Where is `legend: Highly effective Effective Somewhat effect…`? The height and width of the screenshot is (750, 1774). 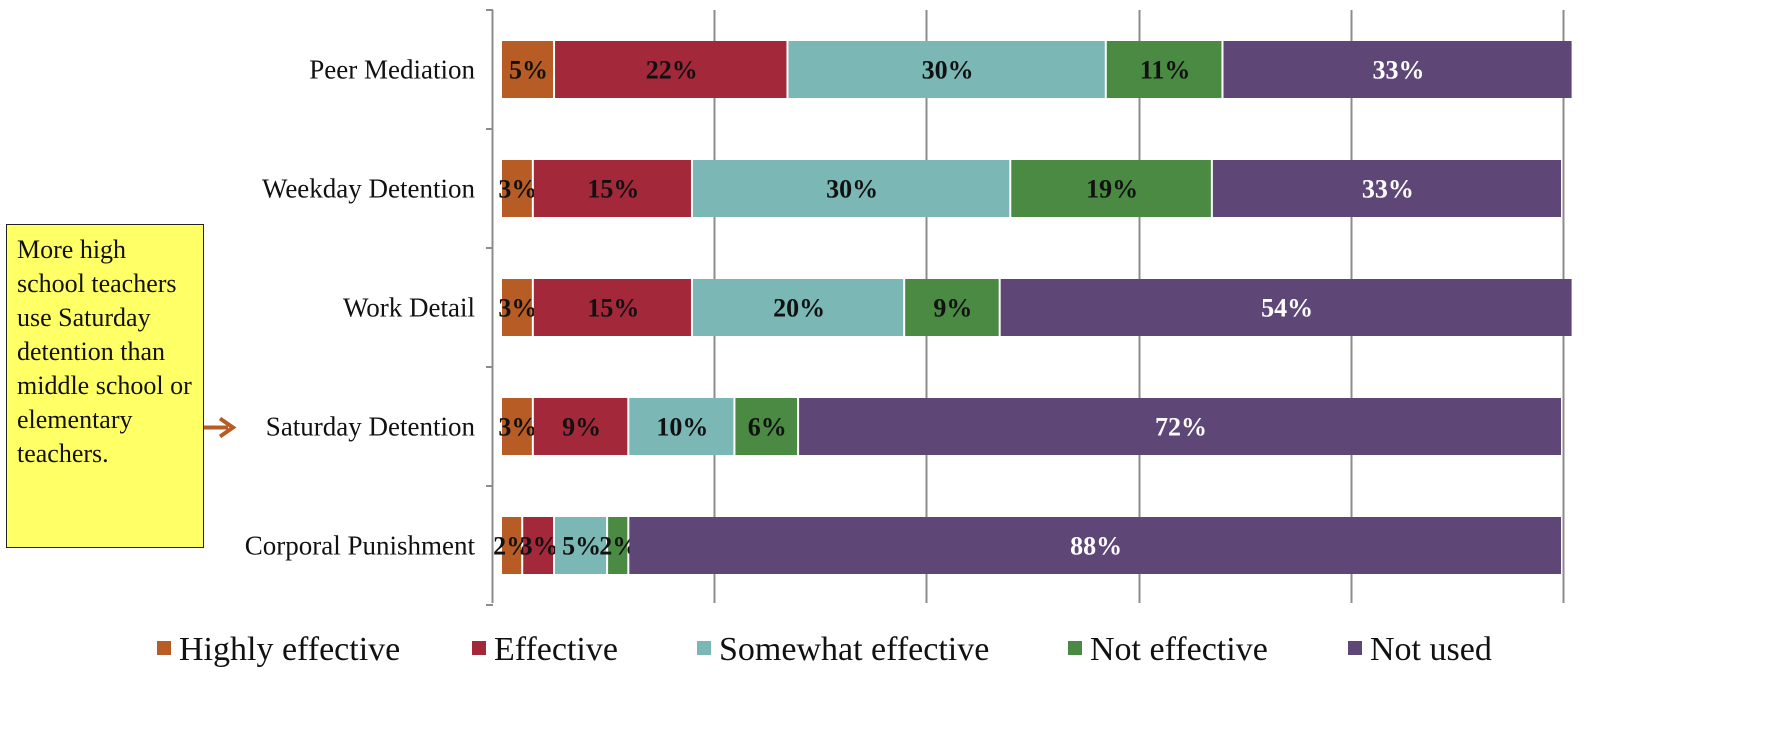
legend: Highly effective Effective Somewhat effect… is located at coordinates (824, 649).